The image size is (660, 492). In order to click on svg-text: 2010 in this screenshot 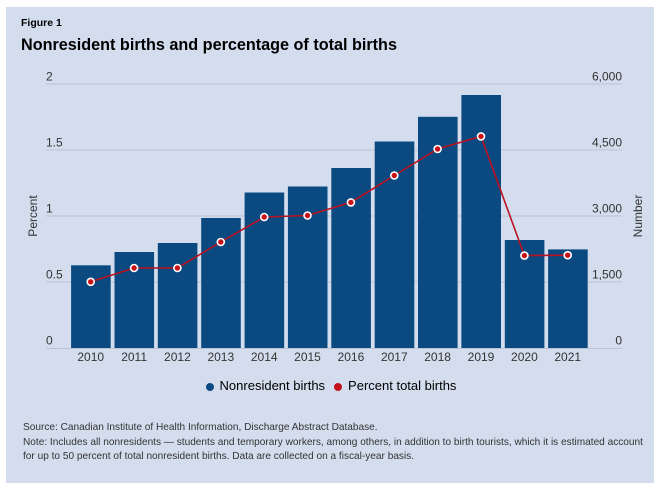, I will do `click(90, 357)`.